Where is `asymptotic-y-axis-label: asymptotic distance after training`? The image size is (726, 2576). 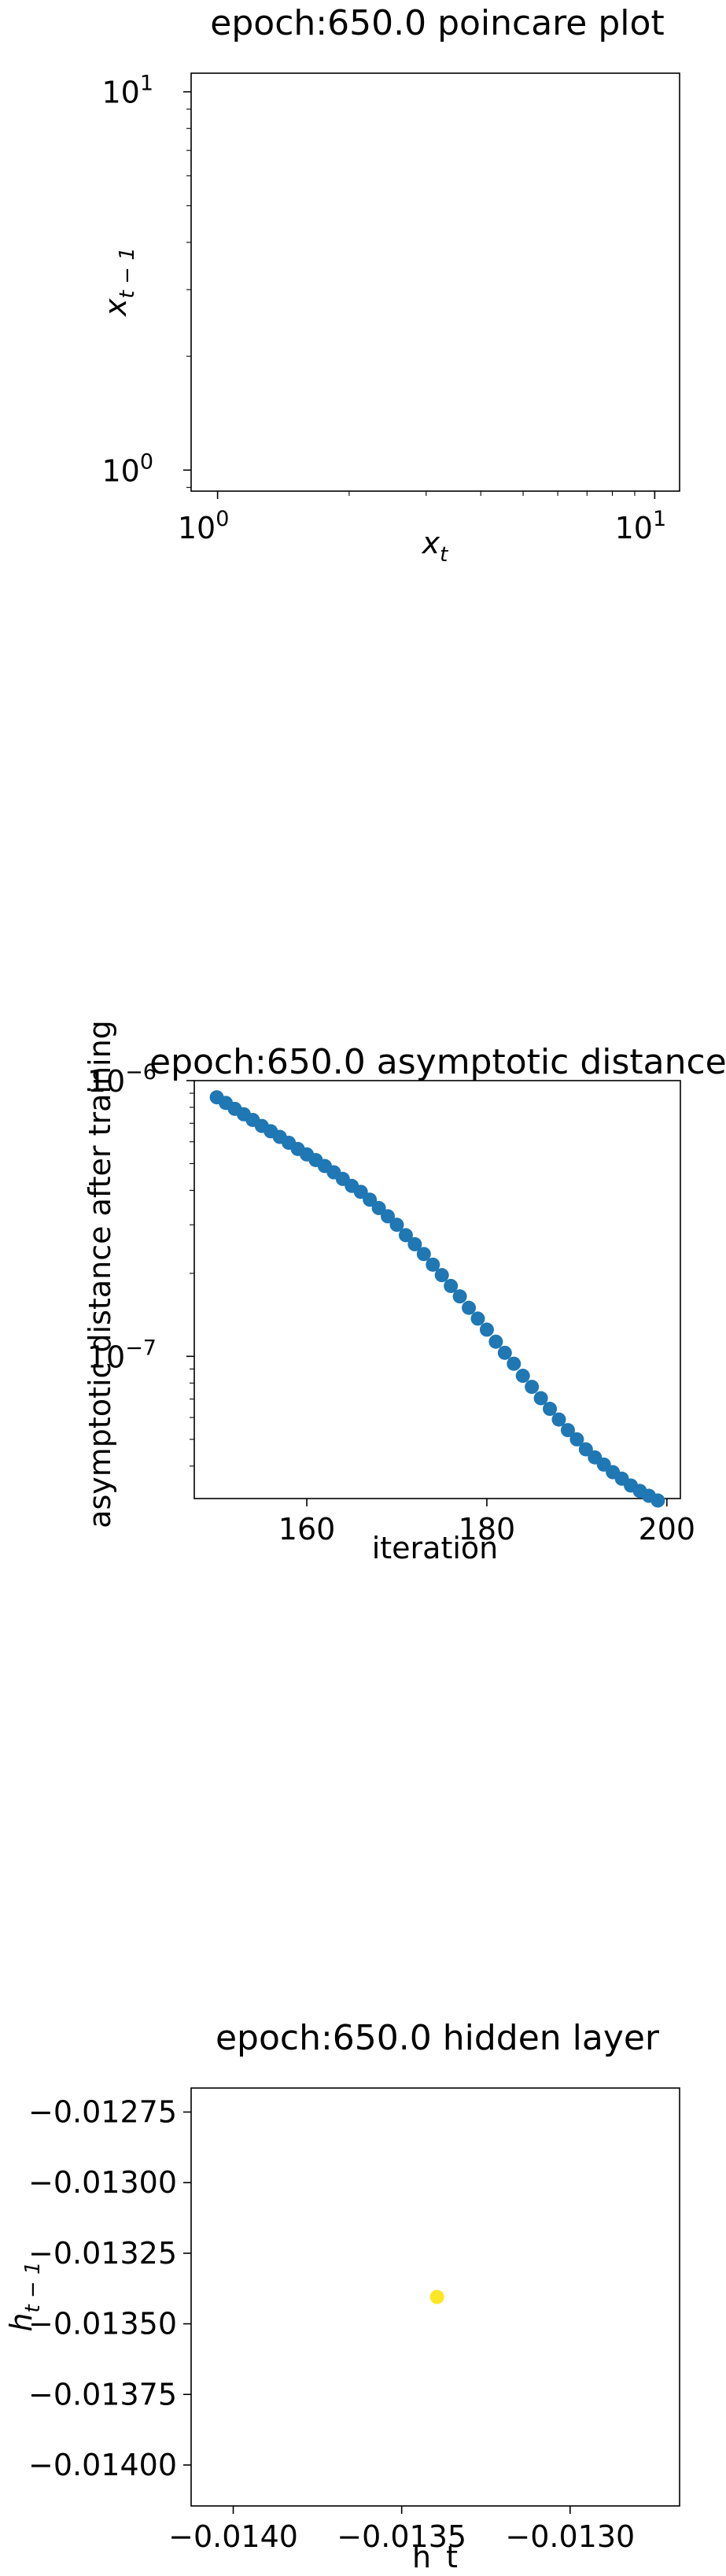 asymptotic-y-axis-label: asymptotic distance after training is located at coordinates (100, 1274).